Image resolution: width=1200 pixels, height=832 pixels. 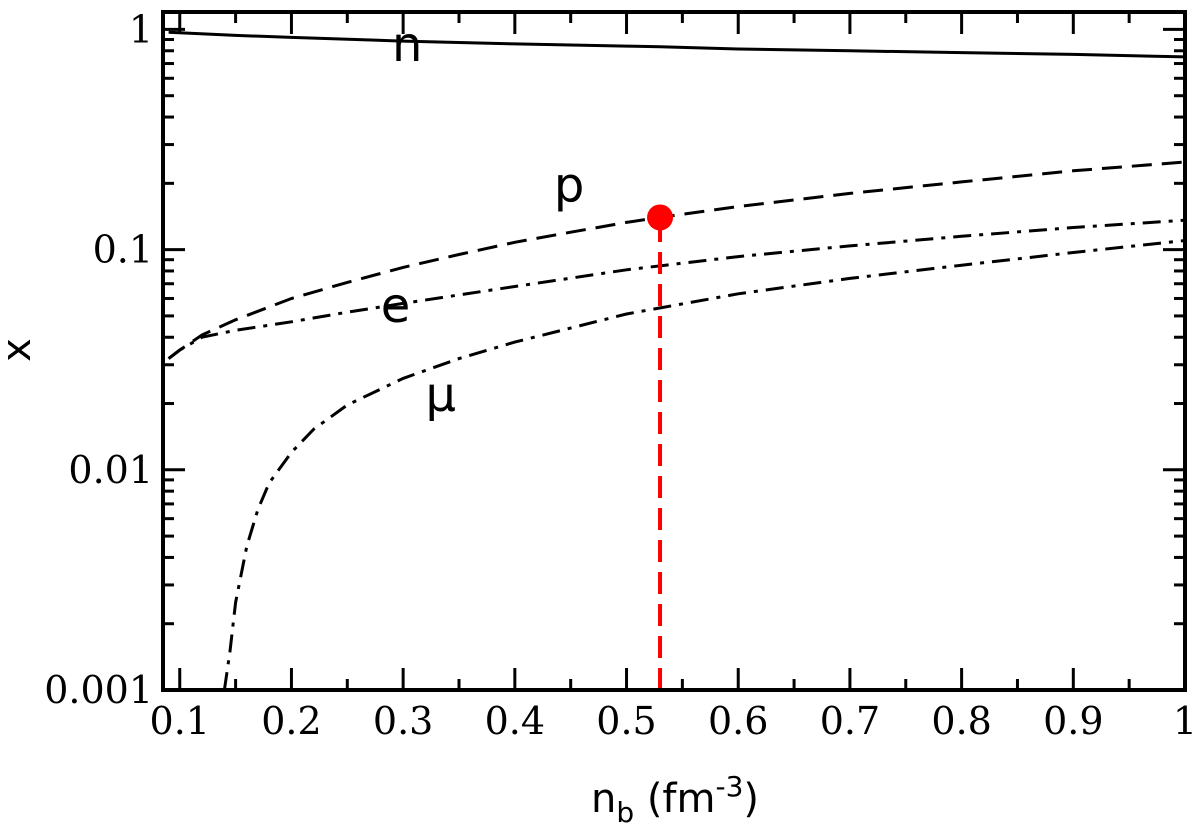 What do you see at coordinates (961, 721) in the screenshot?
I see `x-tick-label: 0.8` at bounding box center [961, 721].